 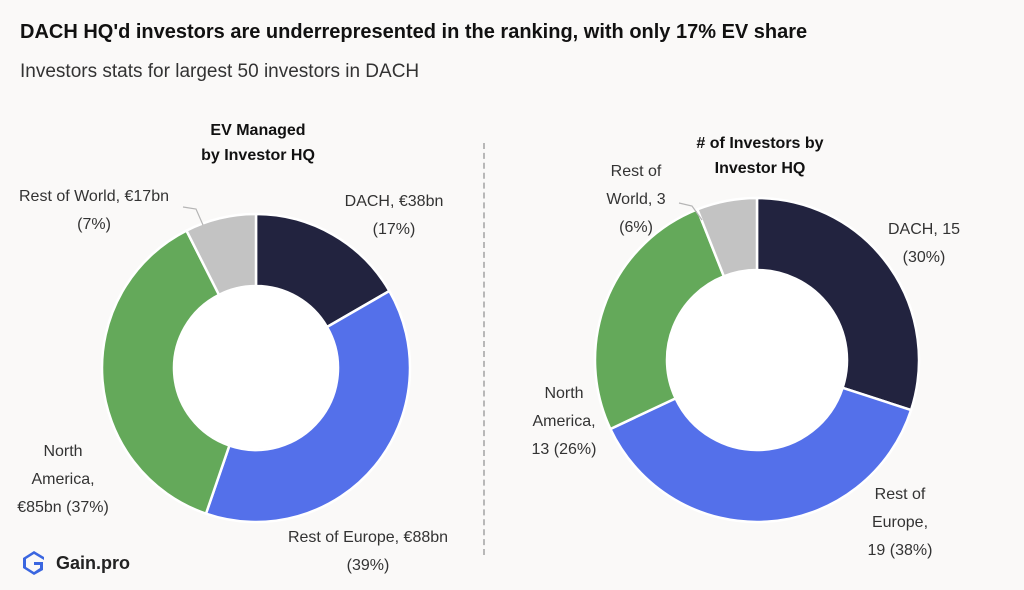 I want to click on brand: Gain.pro, so click(x=75, y=563).